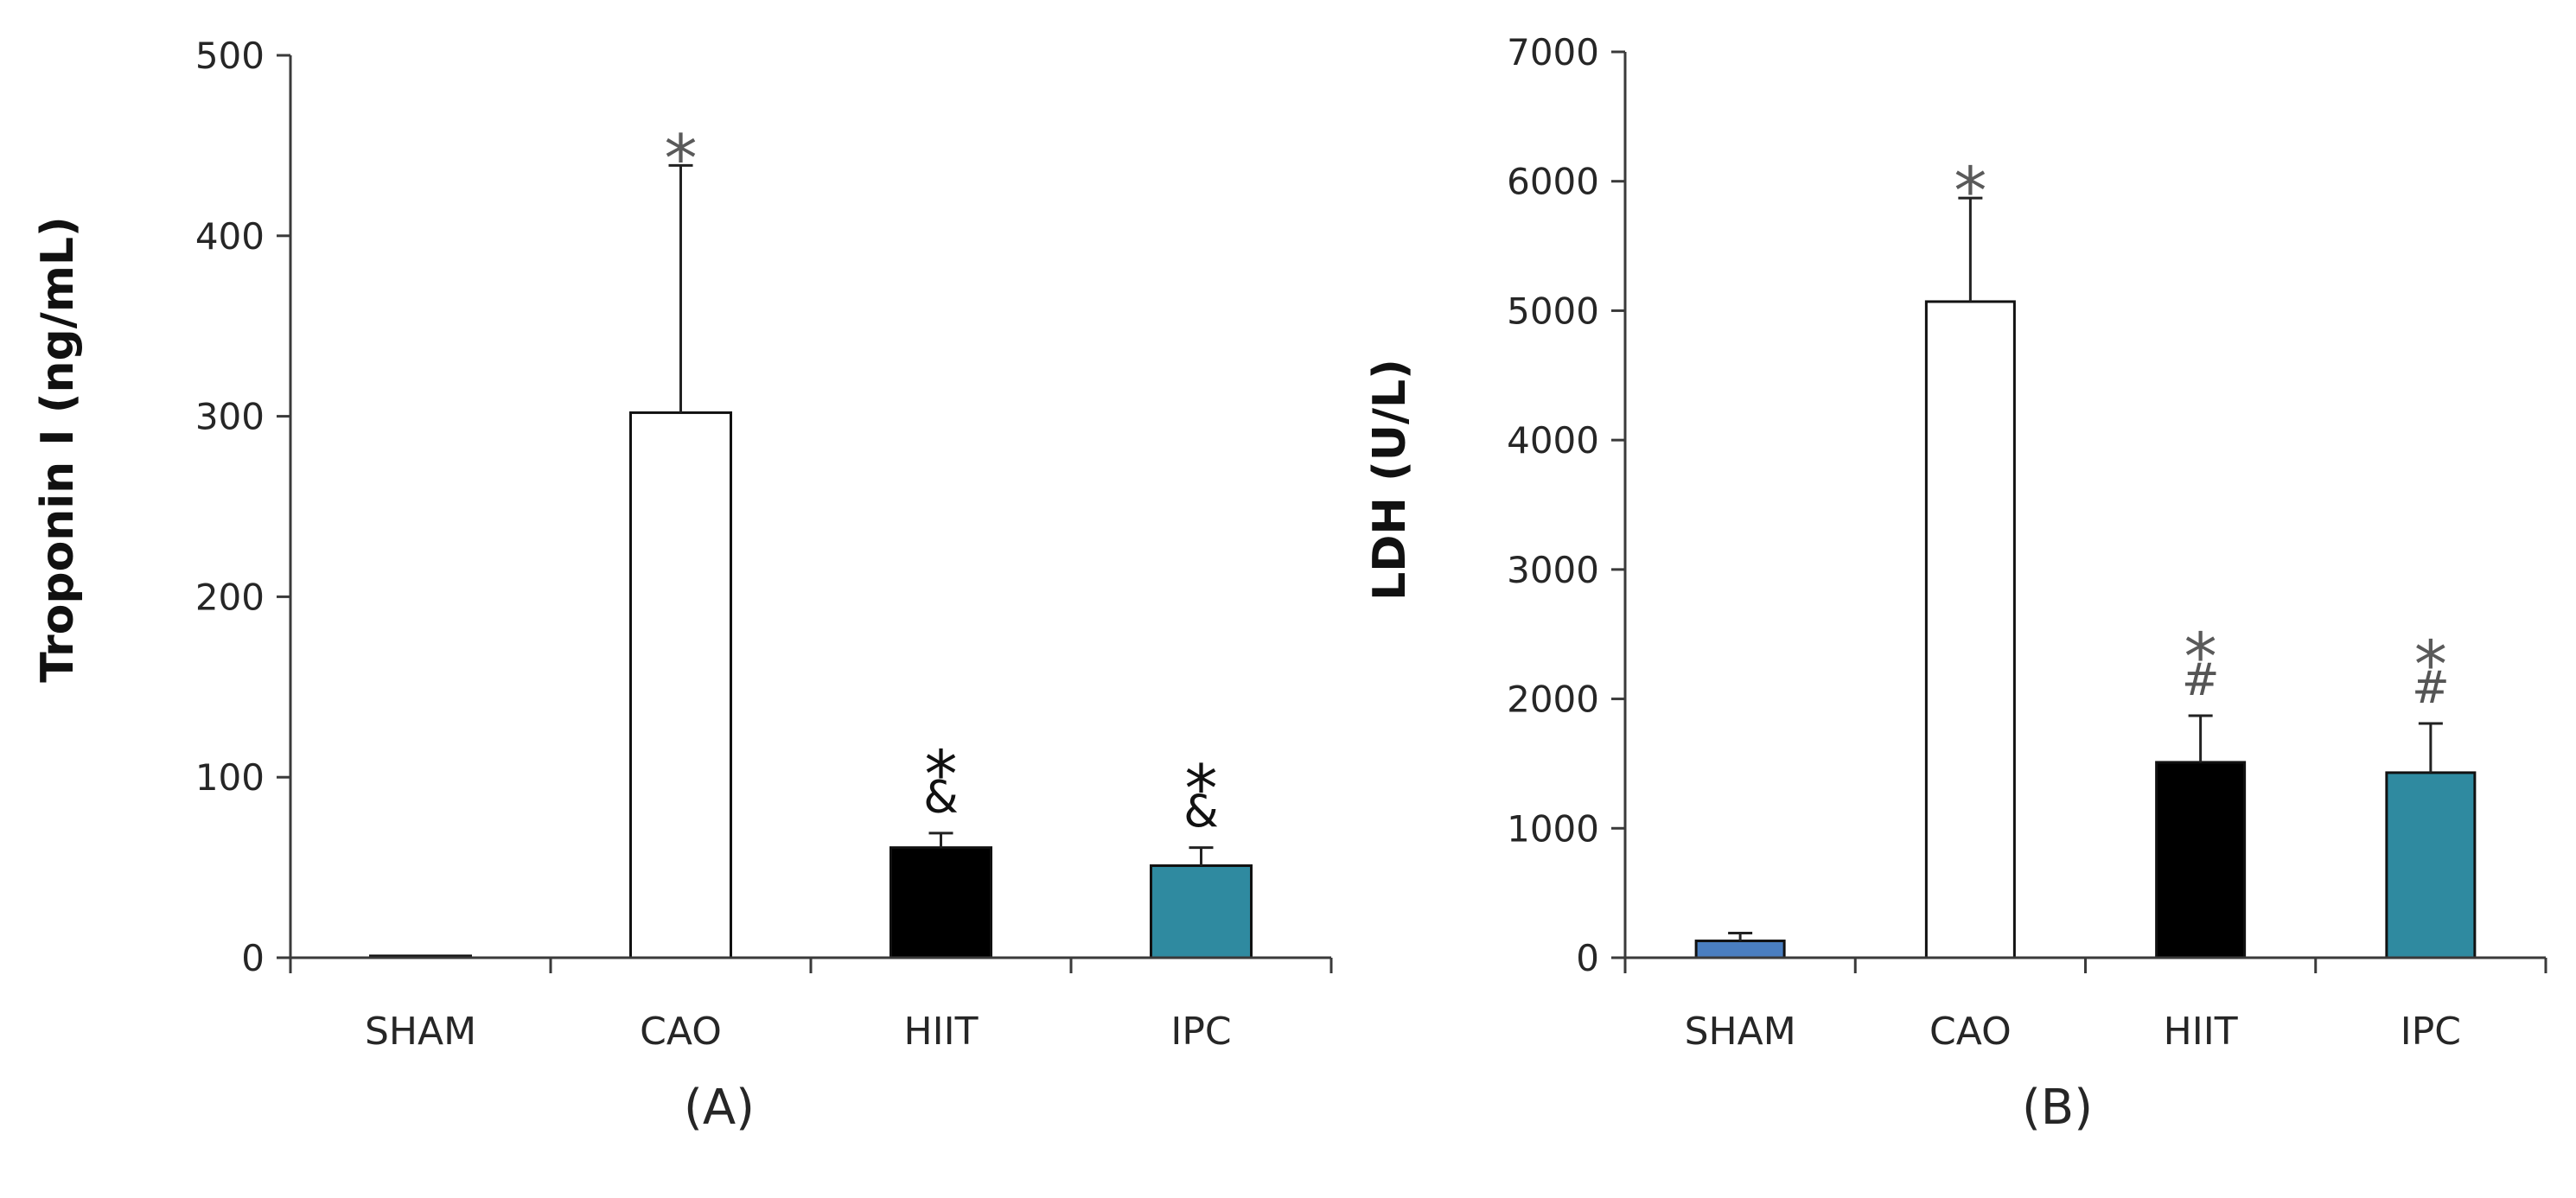 The height and width of the screenshot is (1198, 2576). What do you see at coordinates (1553, 700) in the screenshot?
I see `y-tick-label-2000: 2000` at bounding box center [1553, 700].